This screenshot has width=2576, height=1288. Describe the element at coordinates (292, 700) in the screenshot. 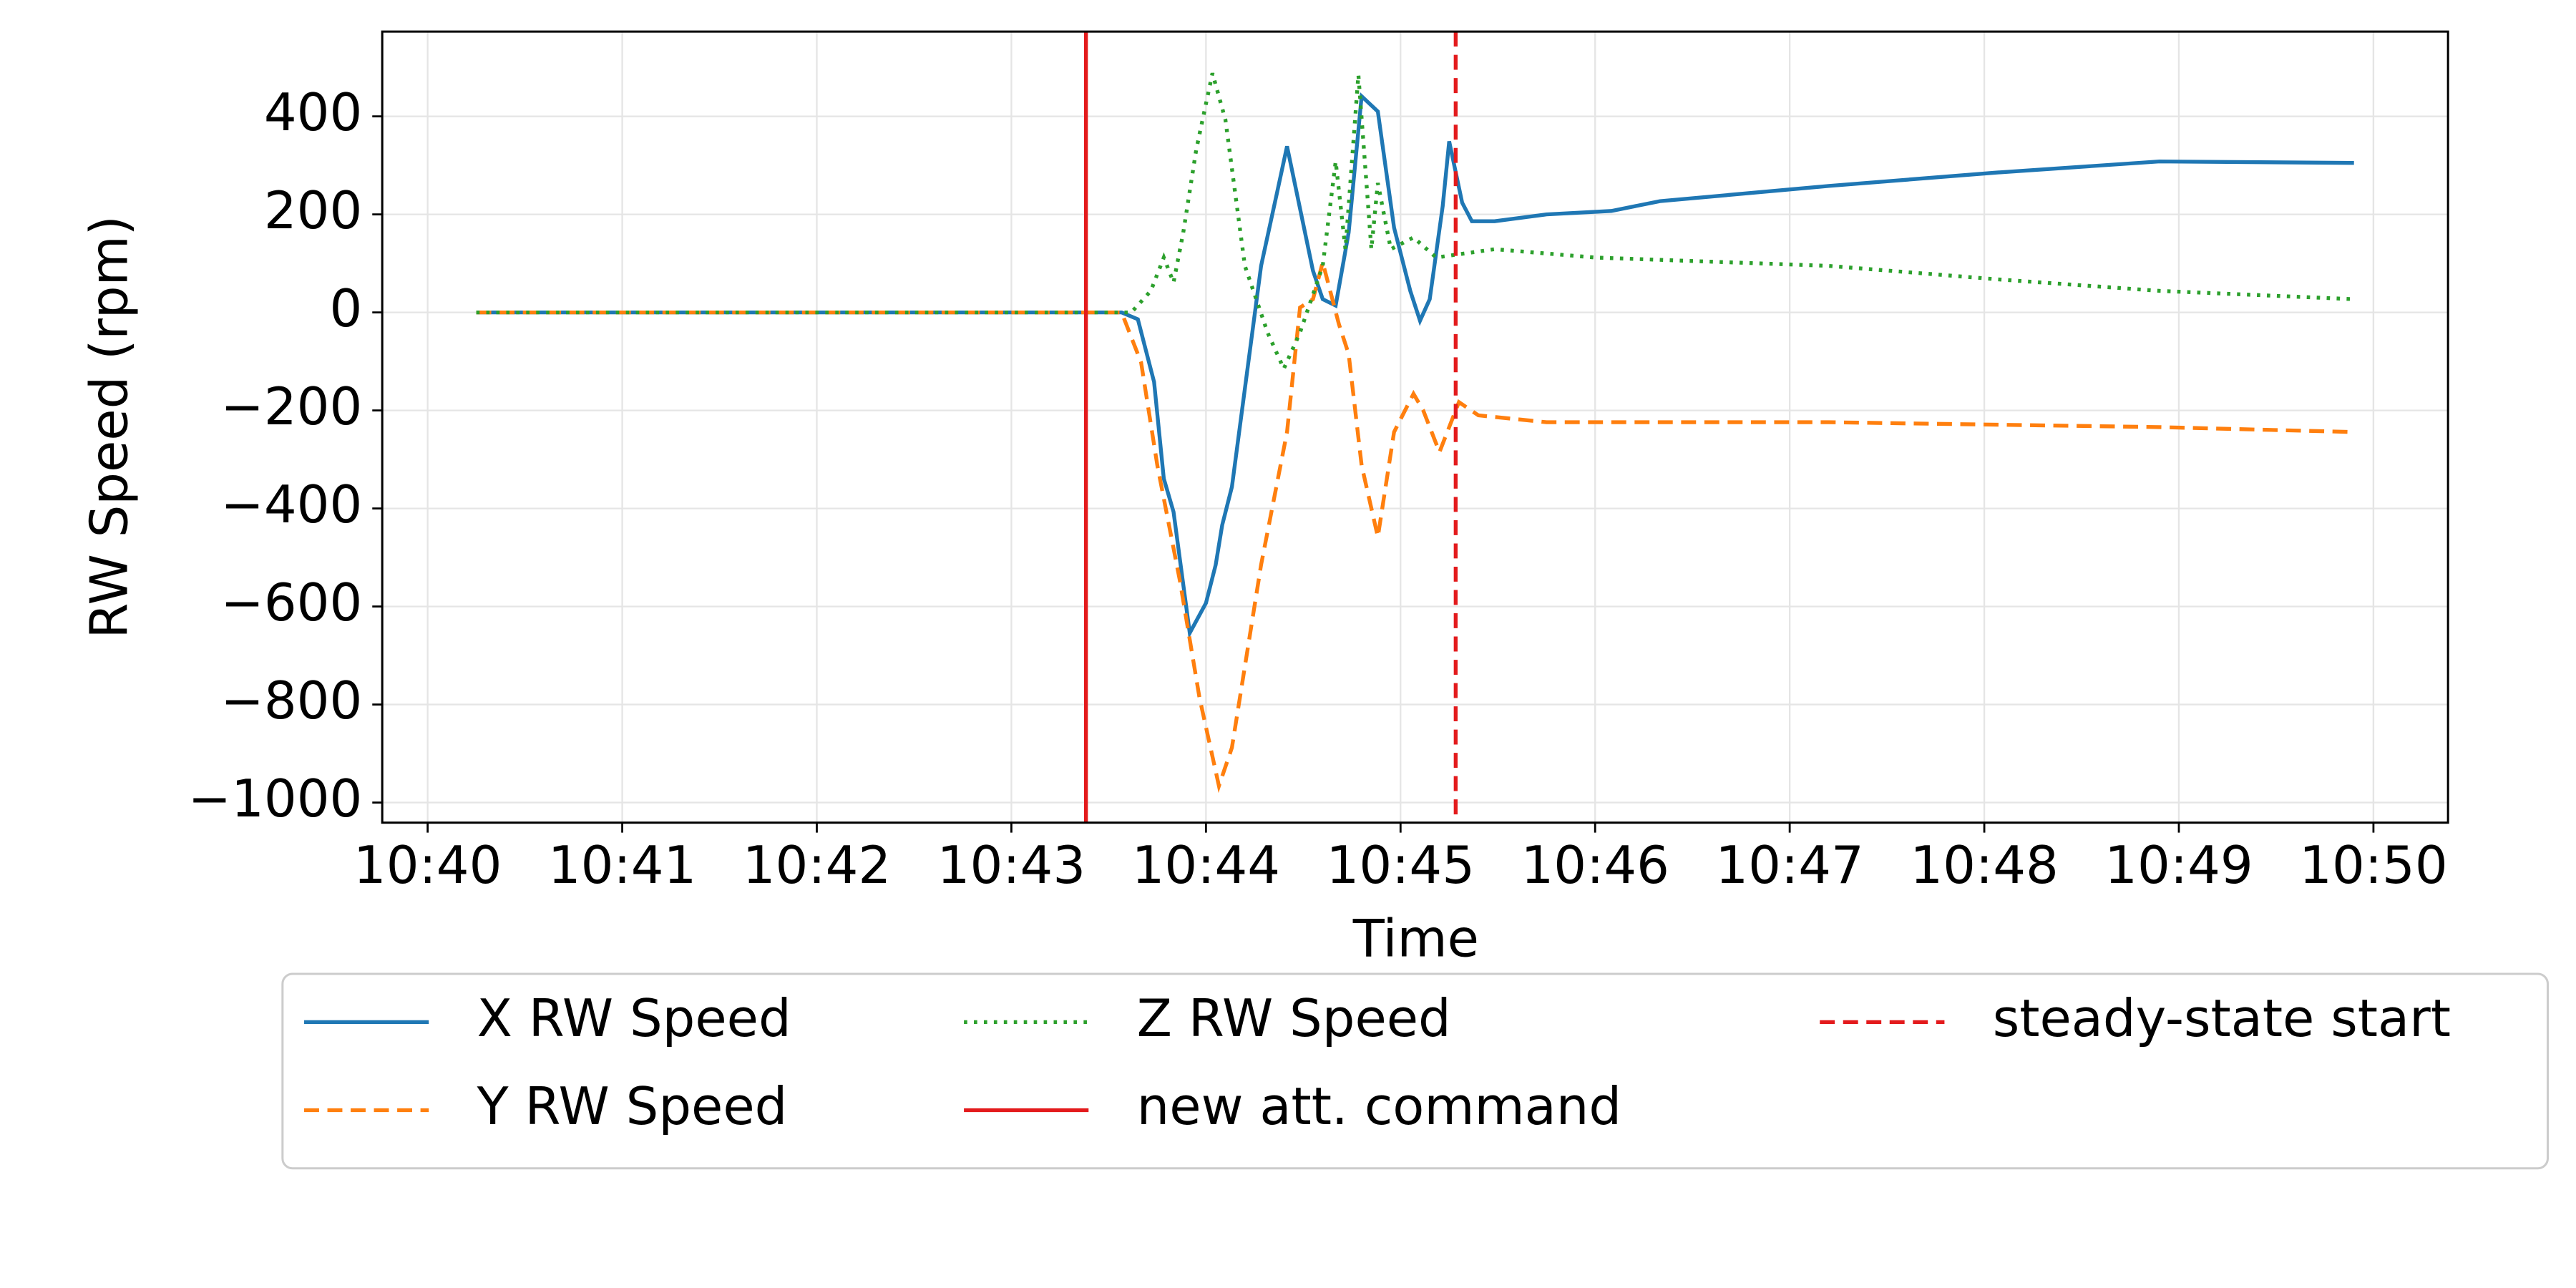

I see `y-tick-label: −800` at that location.